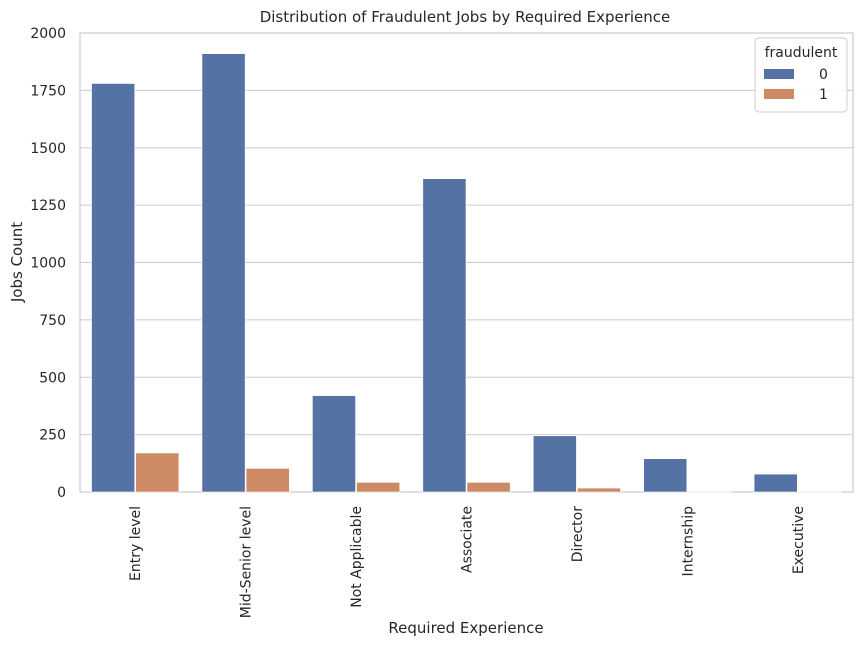  What do you see at coordinates (52, 378) in the screenshot?
I see `y-tick-label: 500` at bounding box center [52, 378].